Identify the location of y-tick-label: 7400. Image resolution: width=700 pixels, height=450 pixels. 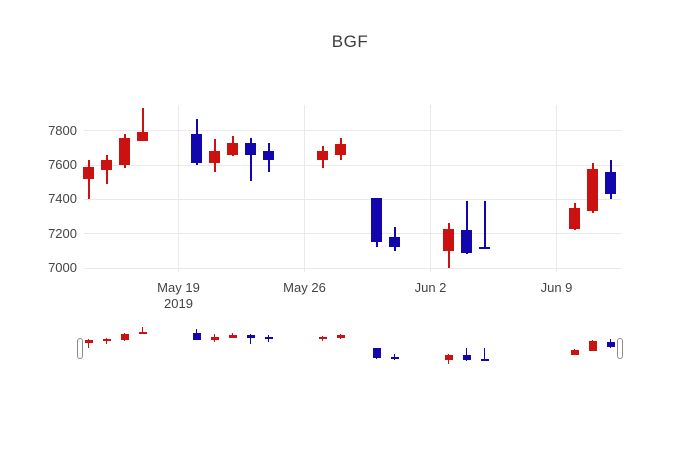
(62, 199).